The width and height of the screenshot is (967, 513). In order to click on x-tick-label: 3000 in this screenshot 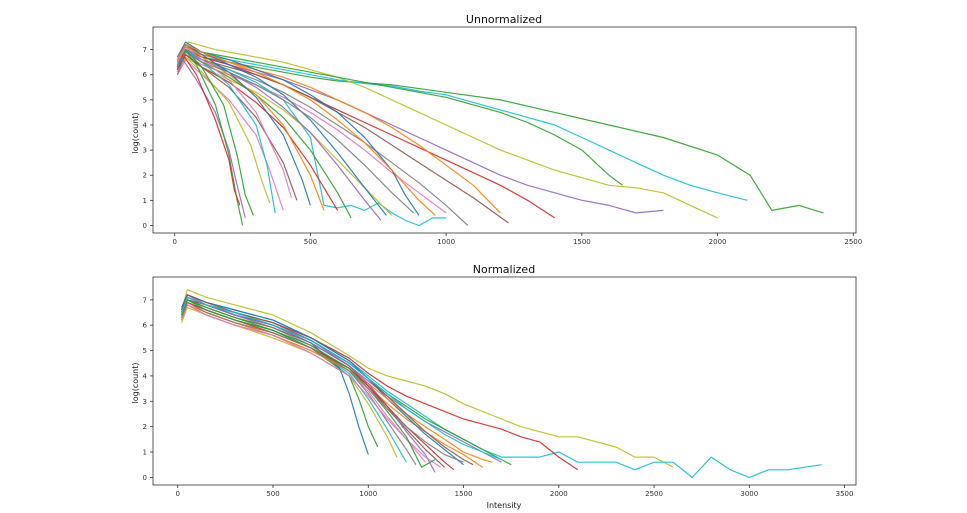, I will do `click(749, 494)`.